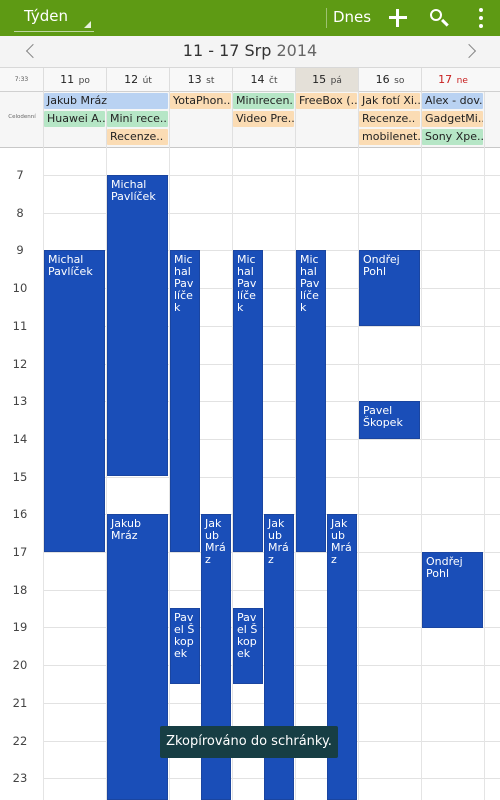 The width and height of the screenshot is (500, 800). Describe the element at coordinates (20, 665) in the screenshot. I see `hour-label: 20` at that location.